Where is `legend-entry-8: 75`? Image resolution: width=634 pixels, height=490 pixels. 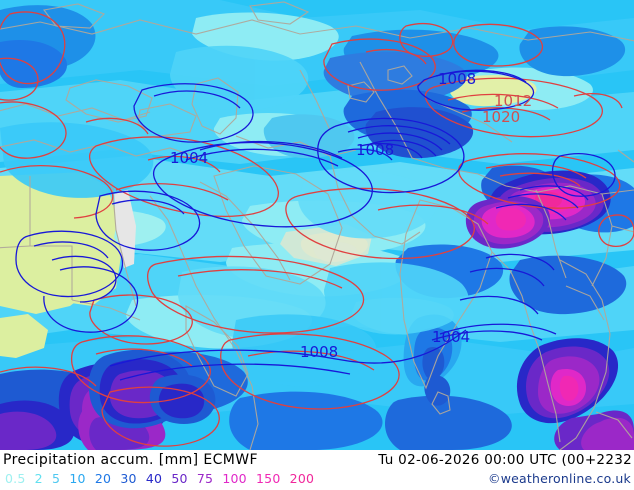 legend-entry-8: 75 is located at coordinates (205, 478).